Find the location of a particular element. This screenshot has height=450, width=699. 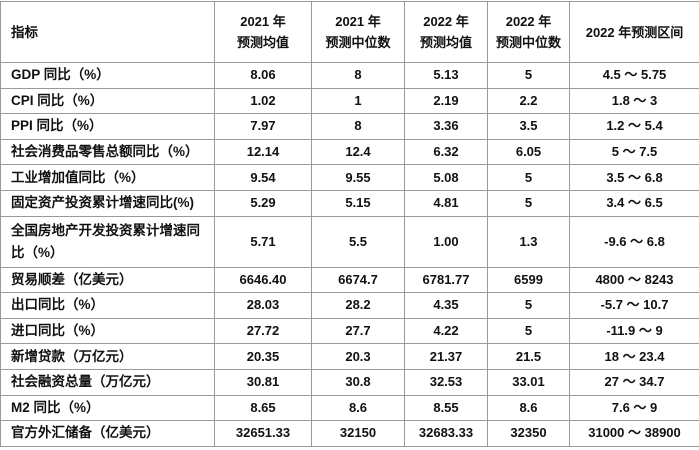

cell: 5.29 is located at coordinates (263, 203).